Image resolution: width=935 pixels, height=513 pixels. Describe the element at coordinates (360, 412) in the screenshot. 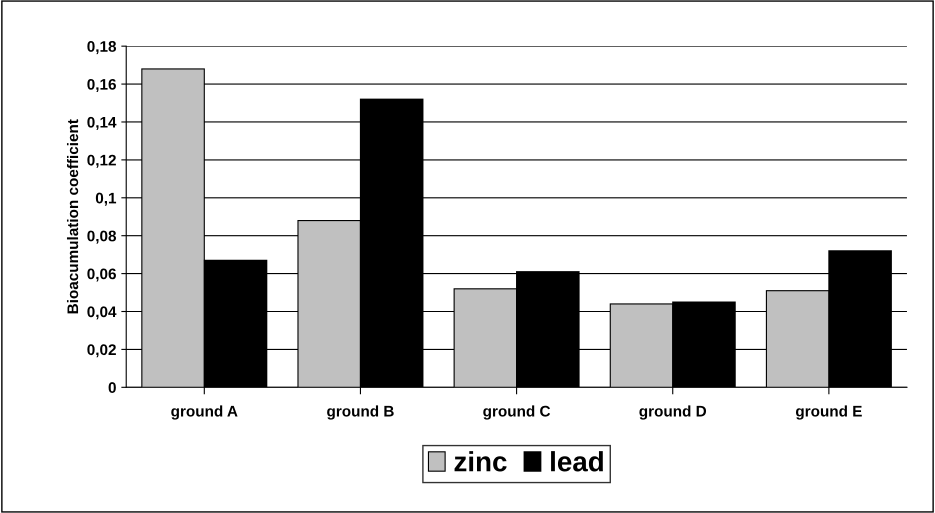

I see `x-tick-label: ground B` at that location.